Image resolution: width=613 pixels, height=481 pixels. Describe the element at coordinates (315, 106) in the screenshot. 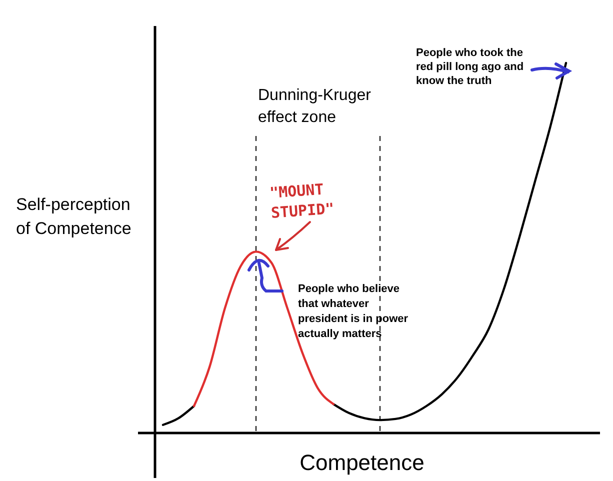

I see `annotation: Dunning-Kruger effect zone` at that location.